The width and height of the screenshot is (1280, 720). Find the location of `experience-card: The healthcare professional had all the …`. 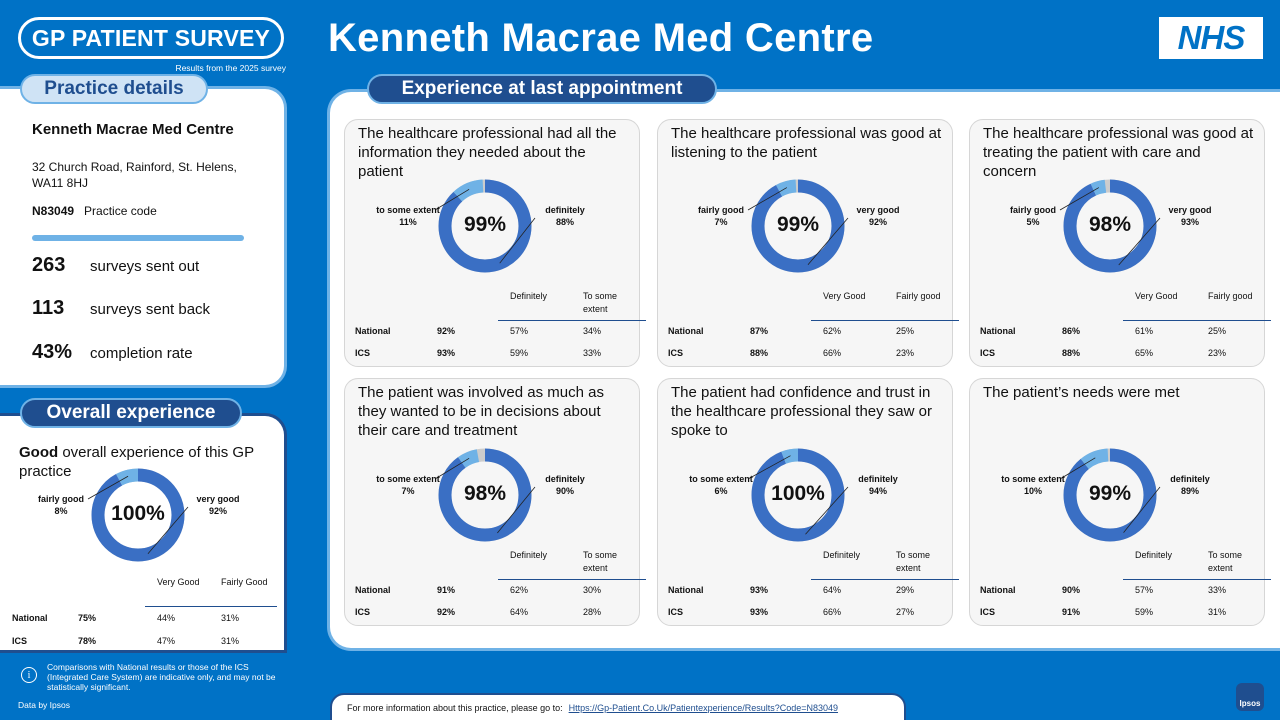

experience-card: The healthcare professional had all the … is located at coordinates (495, 243).